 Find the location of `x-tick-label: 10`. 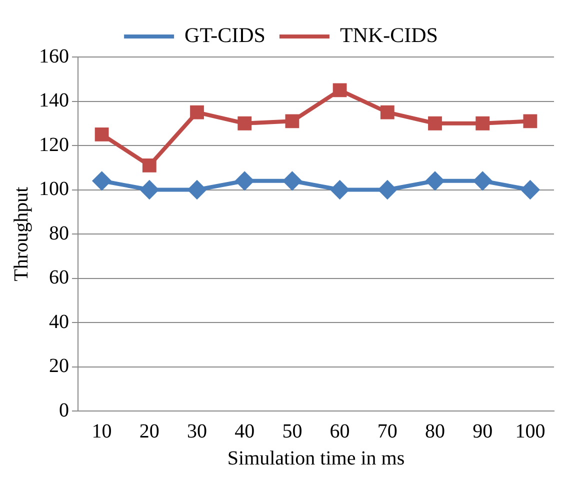

x-tick-label: 10 is located at coordinates (102, 431).